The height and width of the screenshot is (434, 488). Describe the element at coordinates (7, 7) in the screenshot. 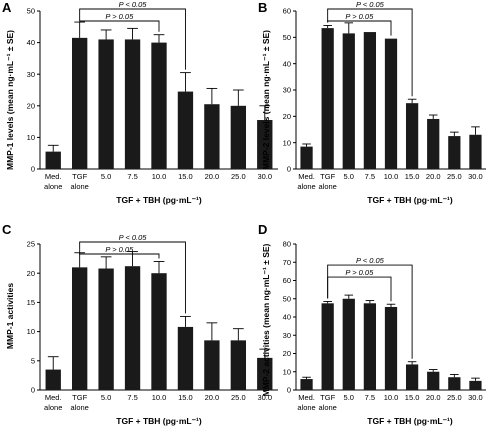

I see `panel-letter: A` at that location.